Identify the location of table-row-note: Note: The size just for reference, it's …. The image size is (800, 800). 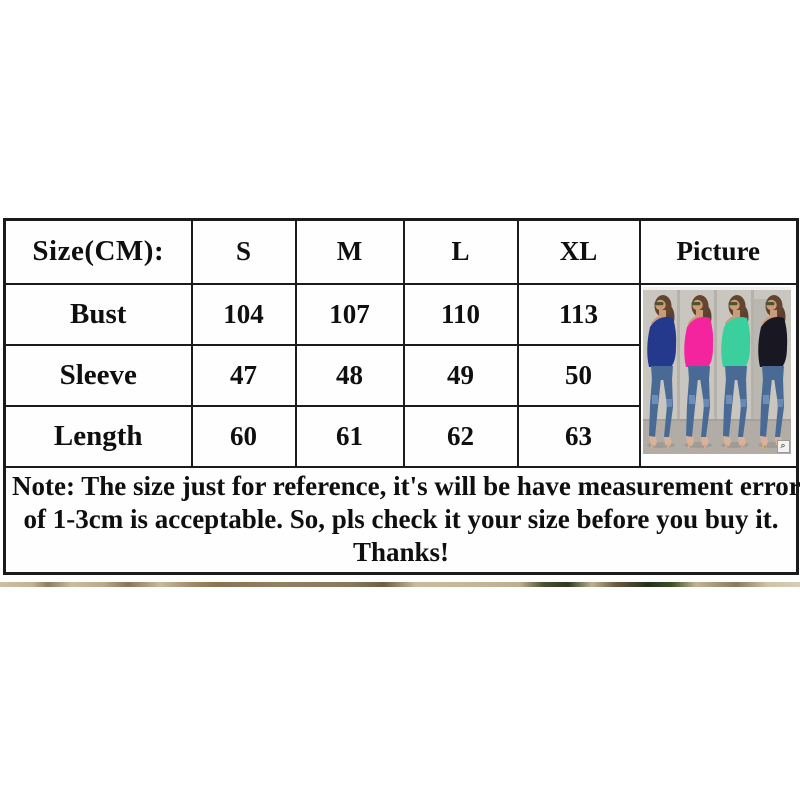
(401, 519).